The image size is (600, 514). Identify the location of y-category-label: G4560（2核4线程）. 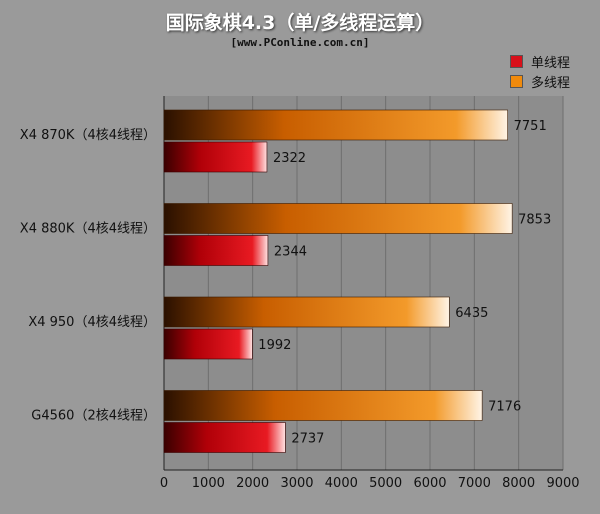
(93, 415).